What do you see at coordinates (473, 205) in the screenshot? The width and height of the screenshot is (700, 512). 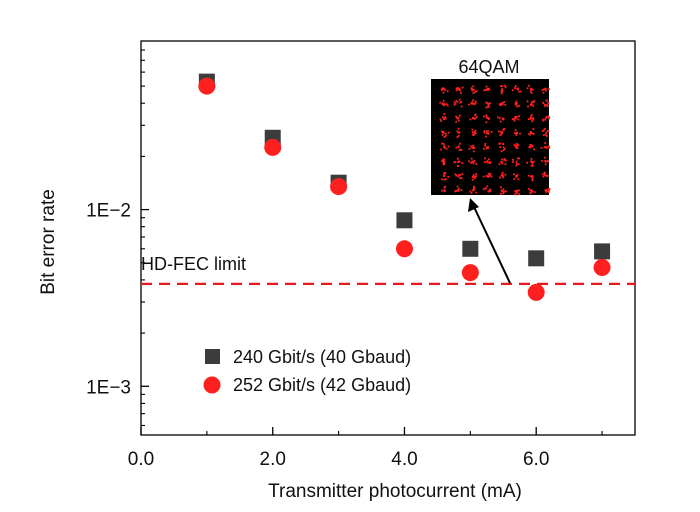 I see `arrow-head` at bounding box center [473, 205].